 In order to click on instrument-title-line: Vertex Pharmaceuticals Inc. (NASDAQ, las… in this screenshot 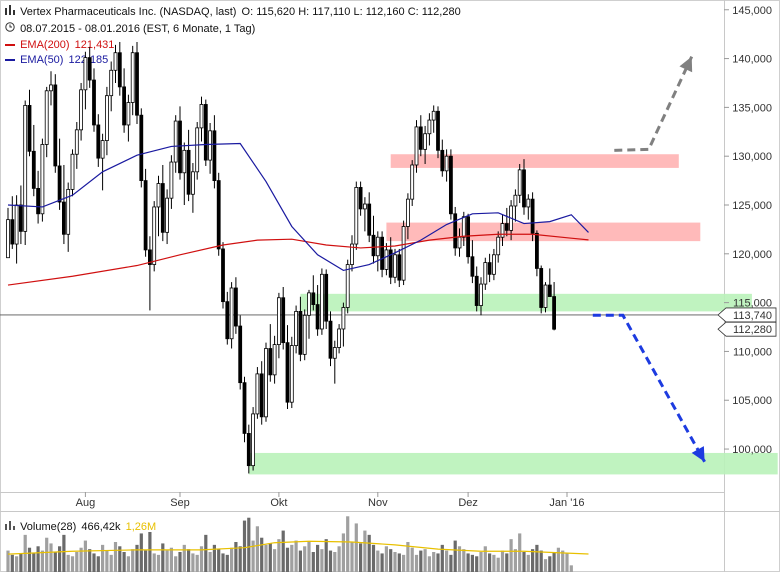, I will do `click(234, 12)`.